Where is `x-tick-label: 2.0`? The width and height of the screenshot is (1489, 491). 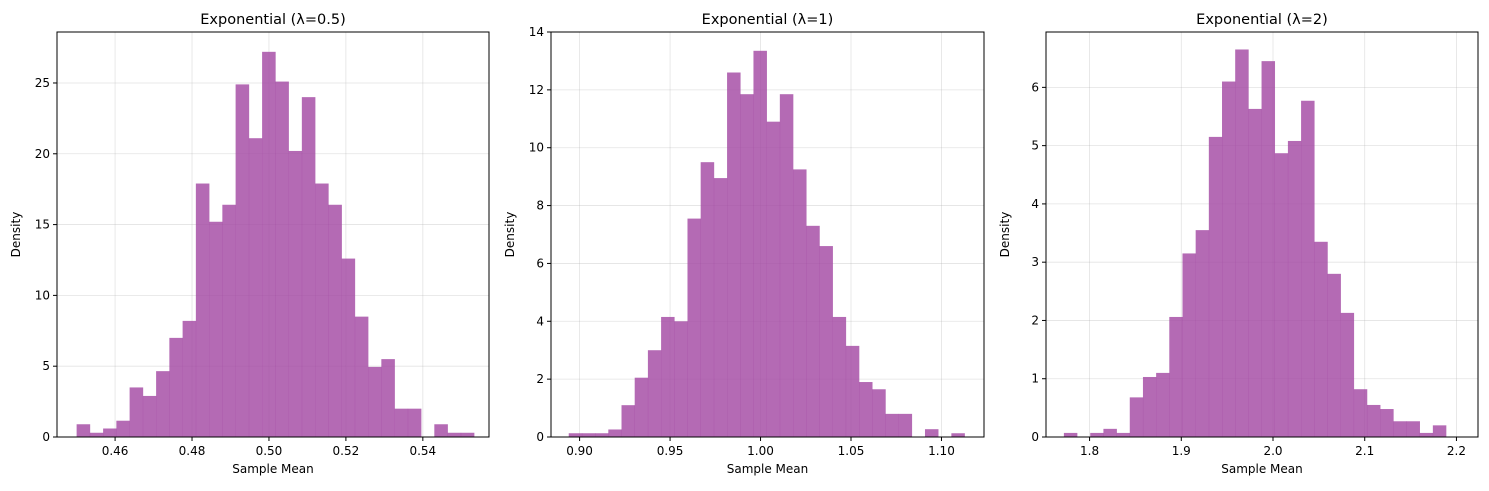
x-tick-label: 2.0 is located at coordinates (1272, 451).